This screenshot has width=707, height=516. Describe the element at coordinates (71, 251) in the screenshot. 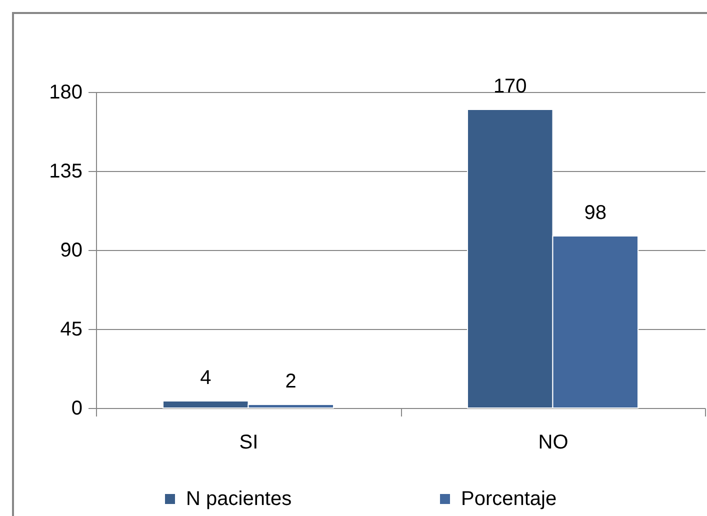

I see `y-tick-label: 90` at that location.